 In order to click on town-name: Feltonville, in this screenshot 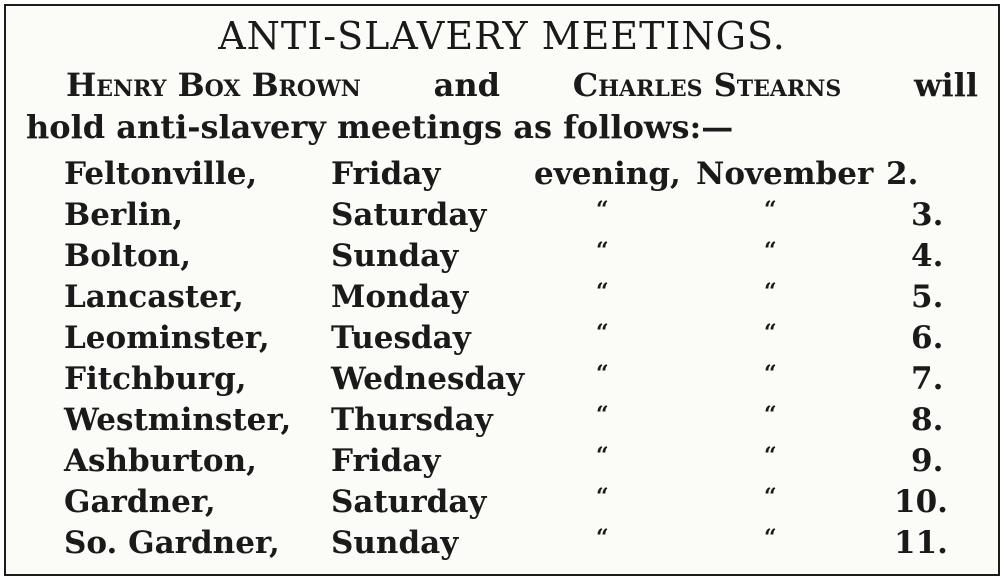, I will do `click(161, 174)`.